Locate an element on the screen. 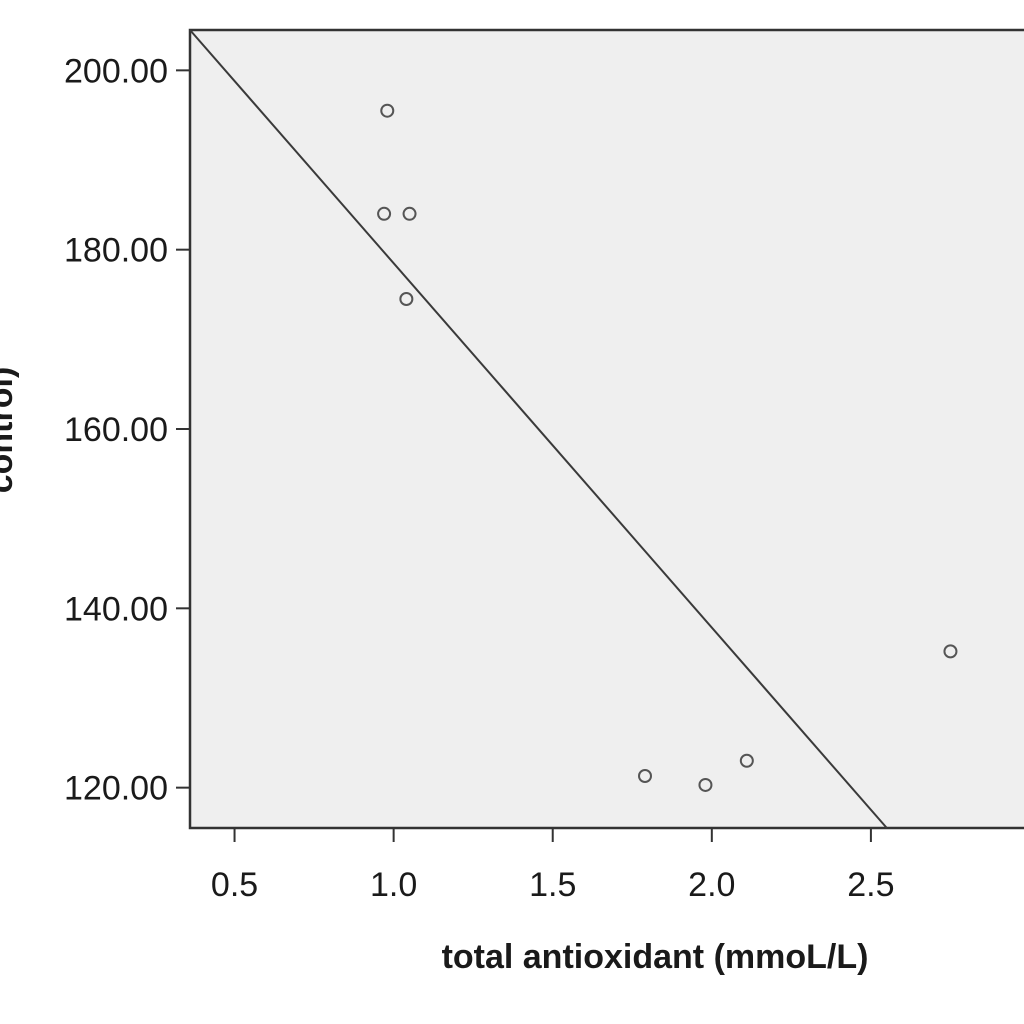 The width and height of the screenshot is (1024, 1024). x-tick-label: 2.5 is located at coordinates (870, 885).